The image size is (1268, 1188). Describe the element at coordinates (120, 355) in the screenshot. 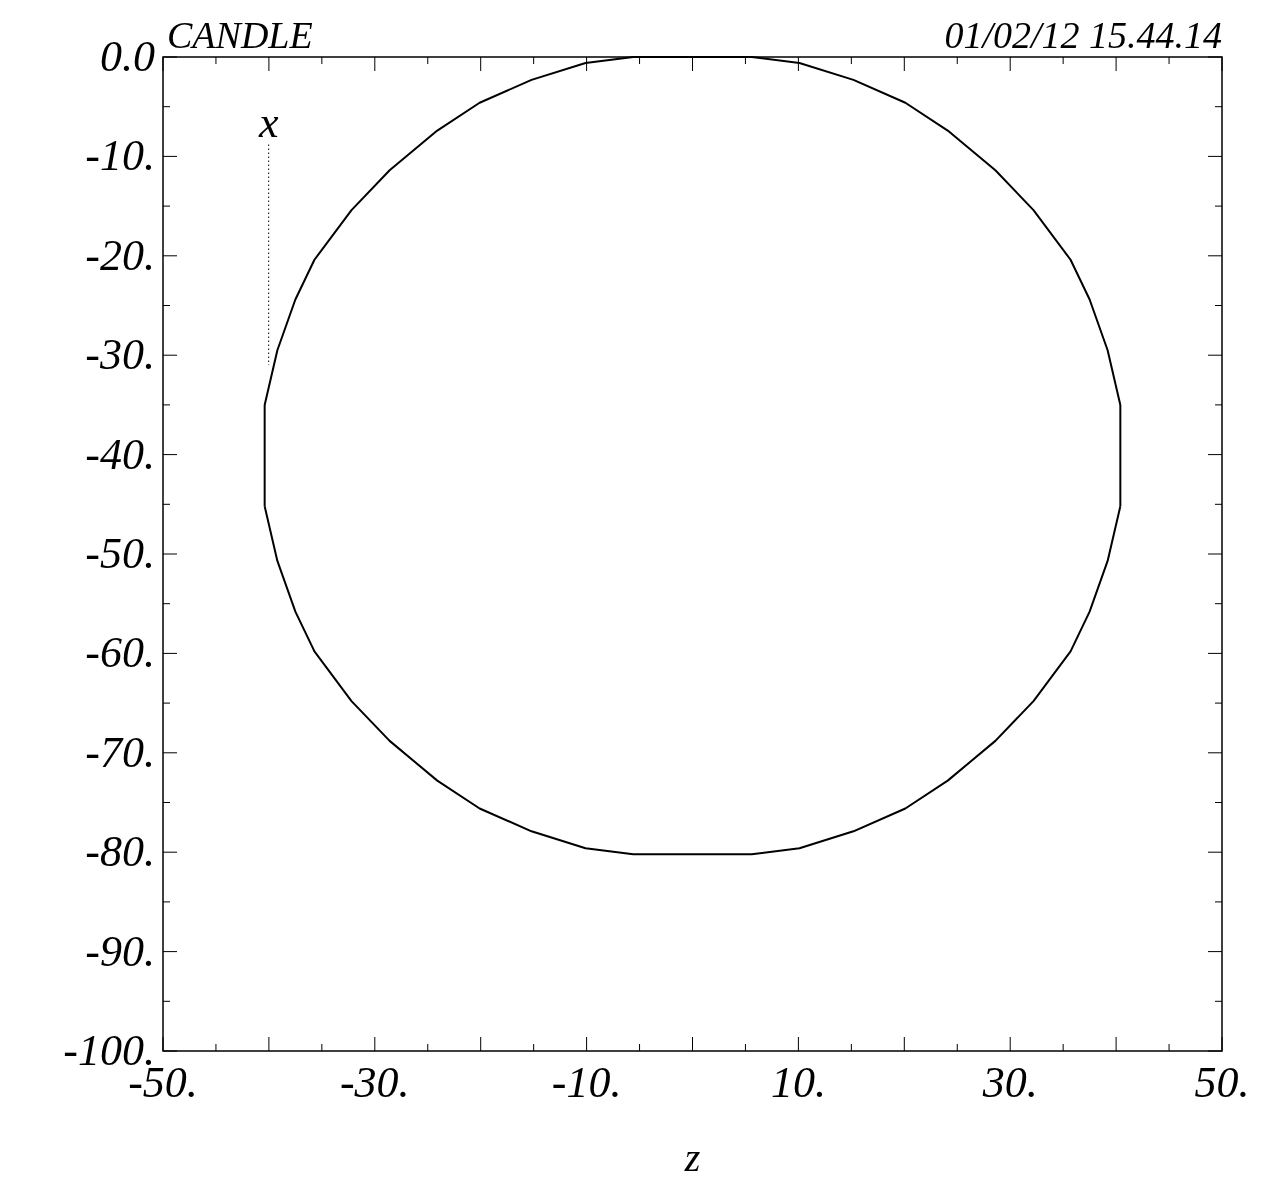

I see `y-tick-label: -30.` at that location.